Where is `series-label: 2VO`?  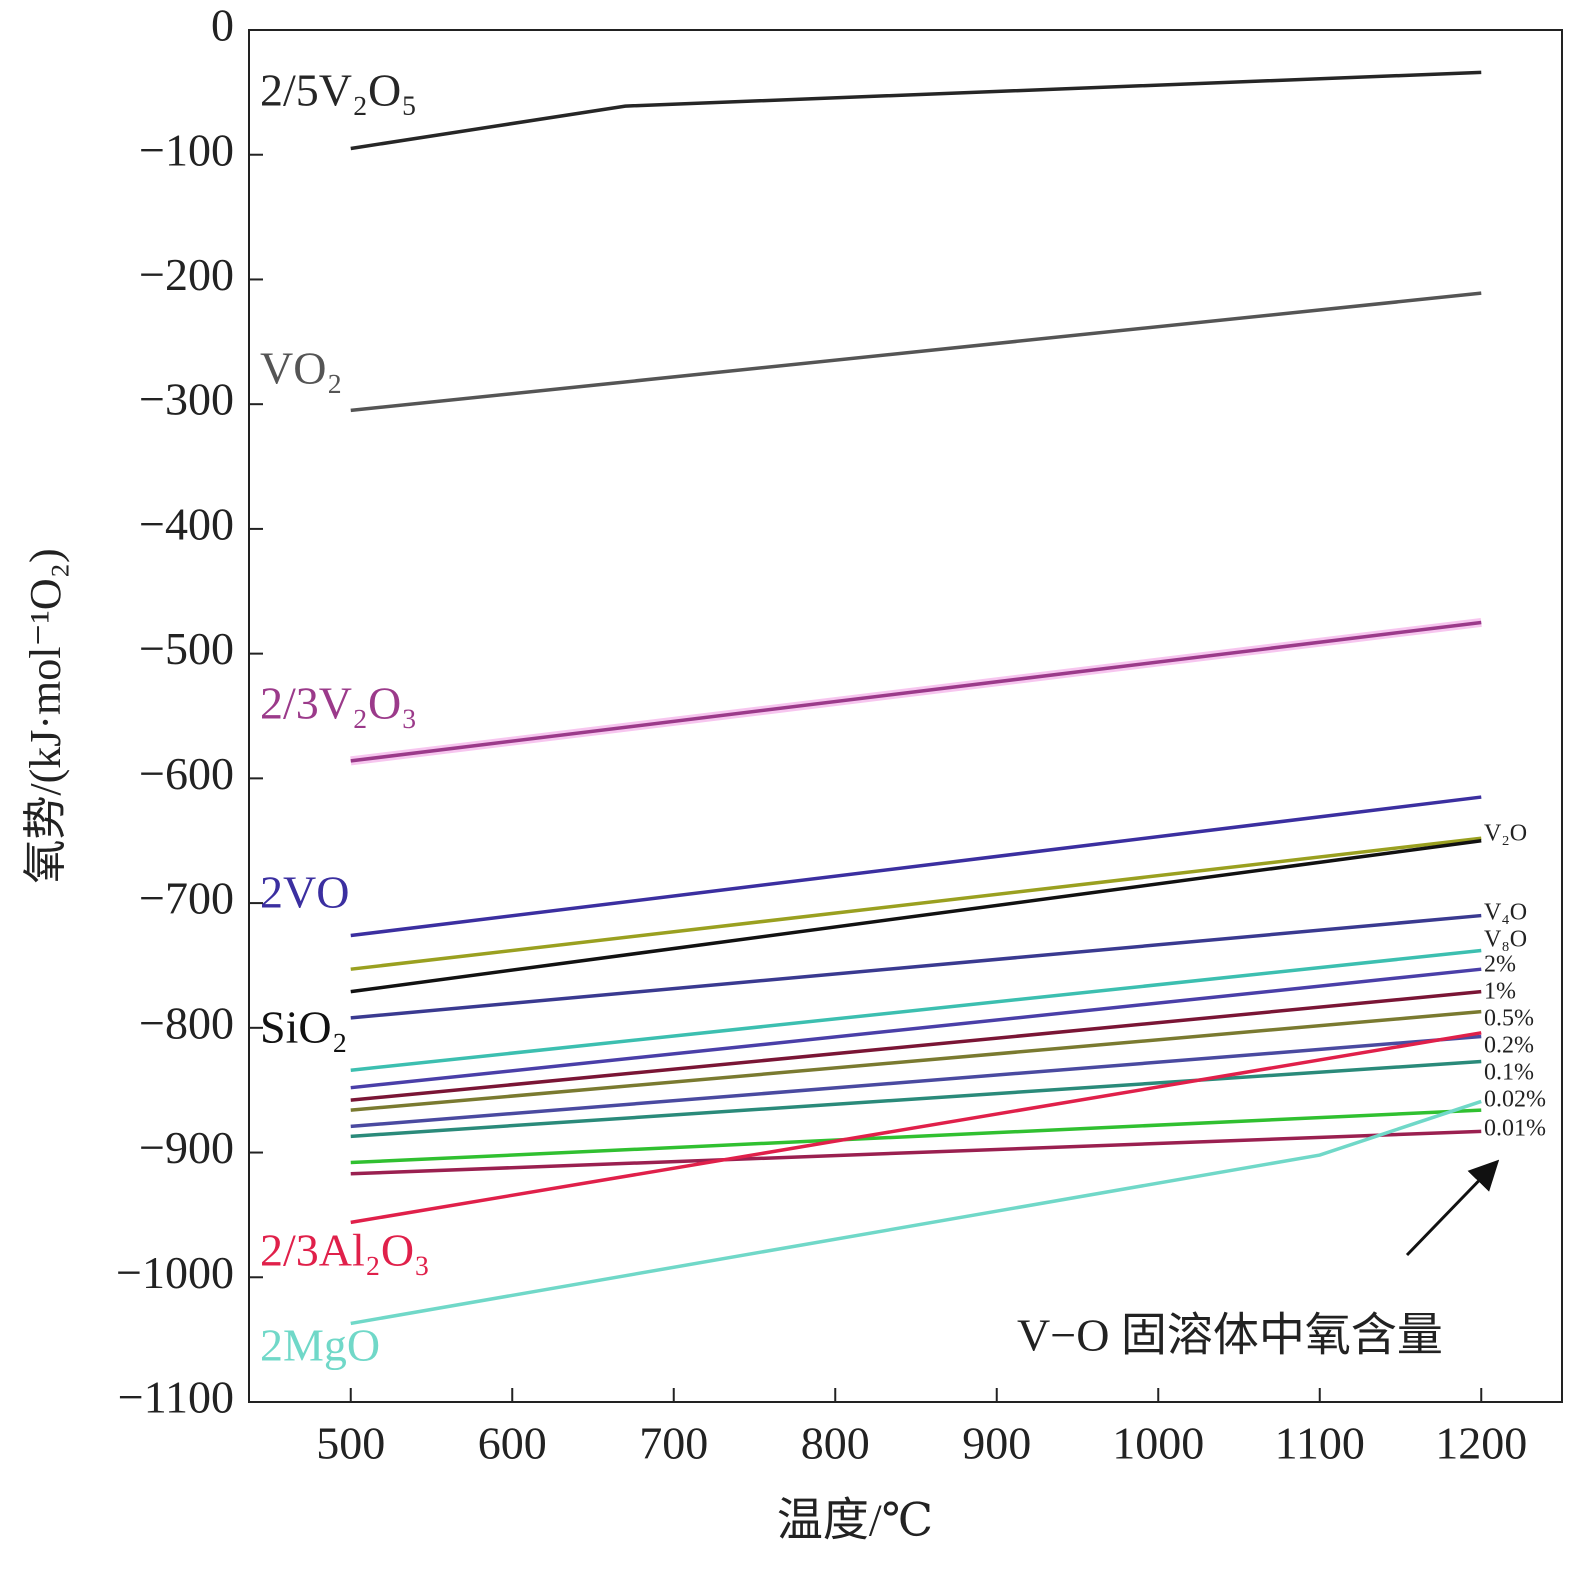 series-label: 2VO is located at coordinates (304, 892).